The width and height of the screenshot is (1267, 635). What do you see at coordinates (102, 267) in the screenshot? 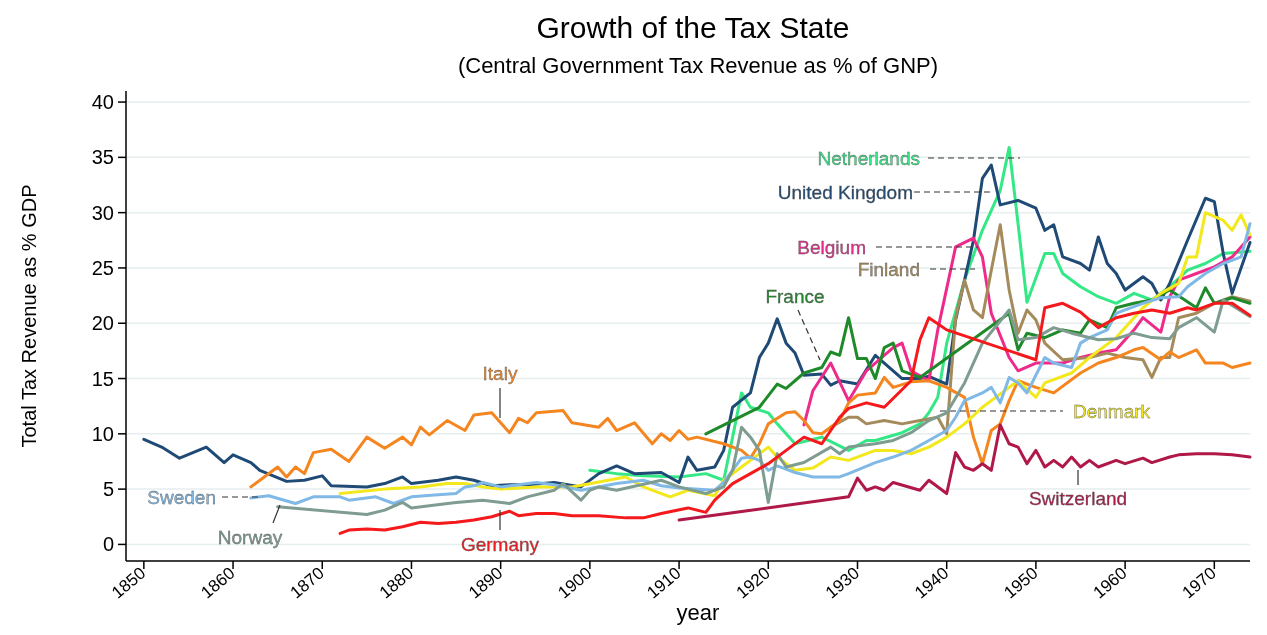
I see `y-tick-label: 25` at bounding box center [102, 267].